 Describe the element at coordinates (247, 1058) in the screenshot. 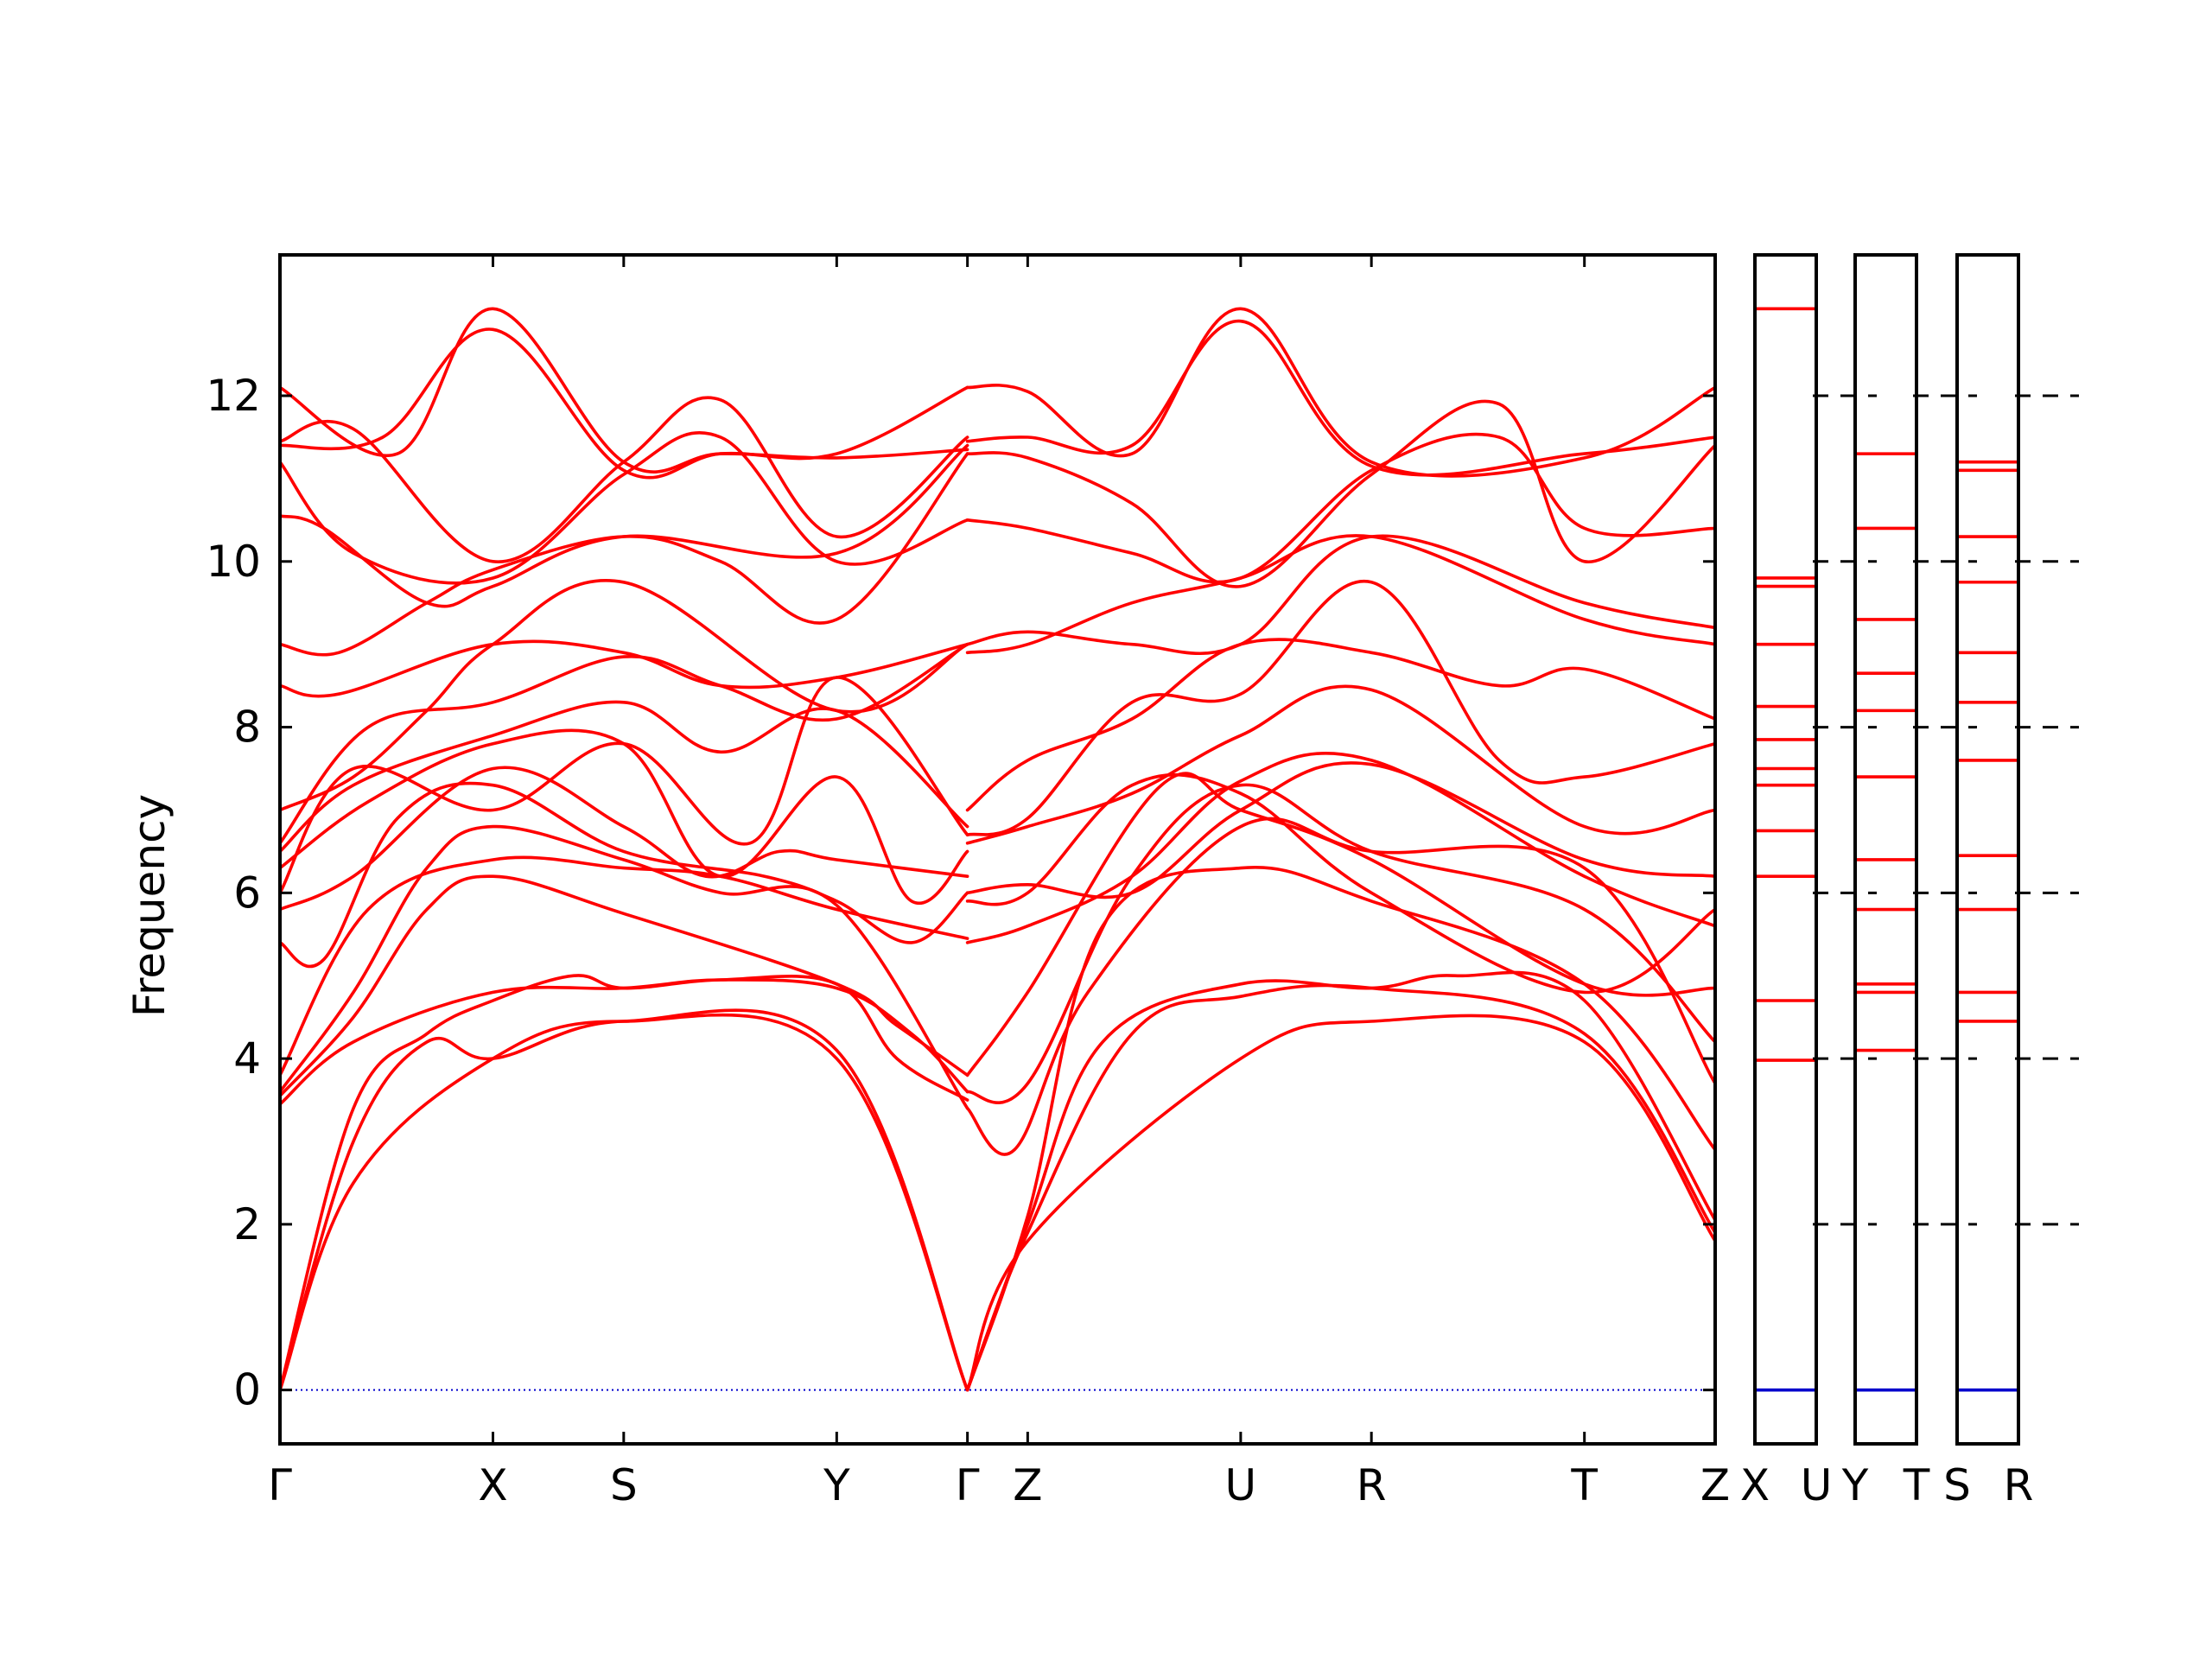

I see `y-tick-label: 4` at that location.